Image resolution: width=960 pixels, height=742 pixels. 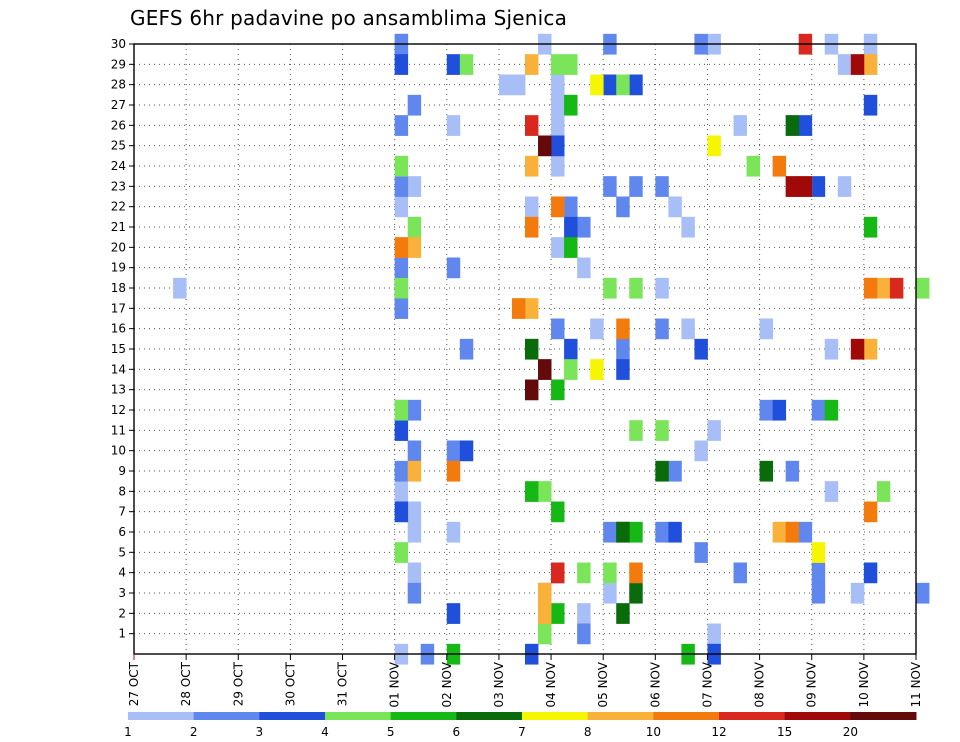 I want to click on y-tick-label: 21, so click(x=118, y=227).